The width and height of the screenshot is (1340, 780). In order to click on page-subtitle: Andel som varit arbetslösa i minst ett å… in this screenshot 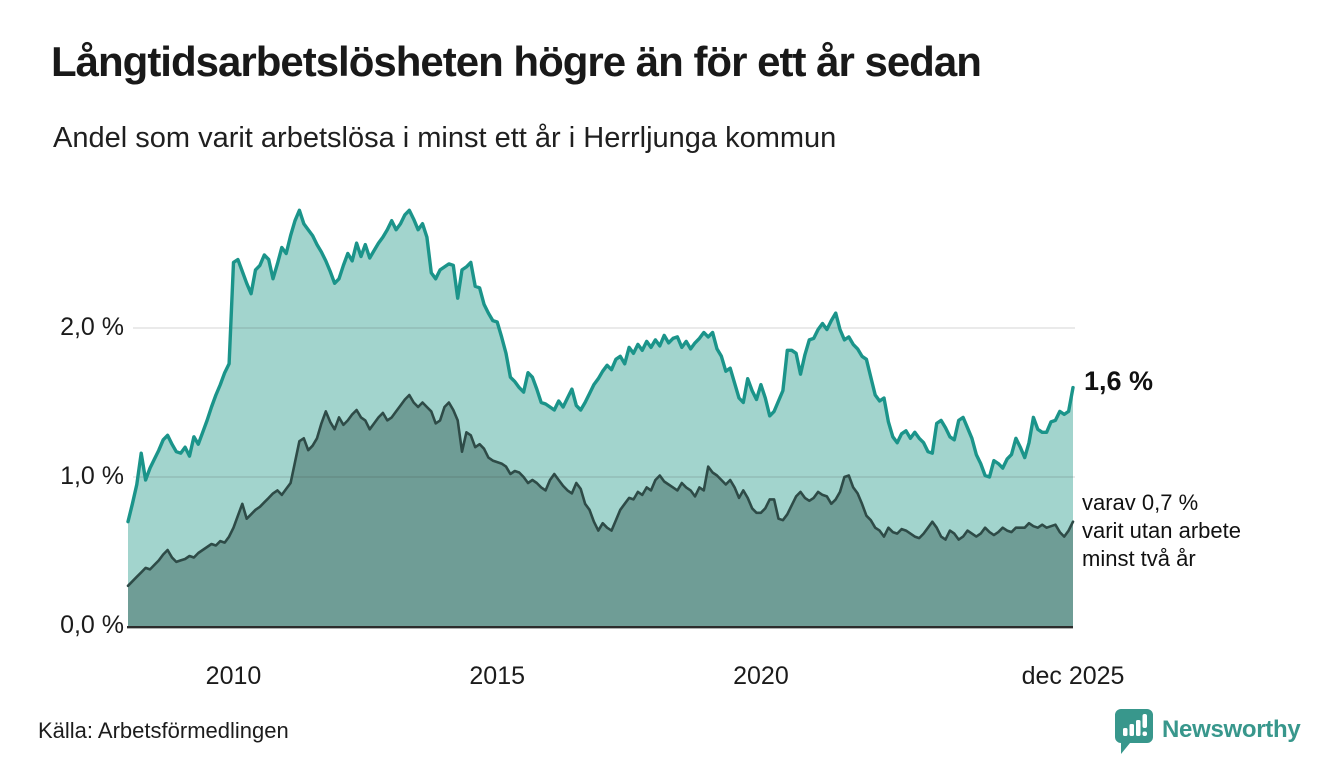, I will do `click(445, 138)`.